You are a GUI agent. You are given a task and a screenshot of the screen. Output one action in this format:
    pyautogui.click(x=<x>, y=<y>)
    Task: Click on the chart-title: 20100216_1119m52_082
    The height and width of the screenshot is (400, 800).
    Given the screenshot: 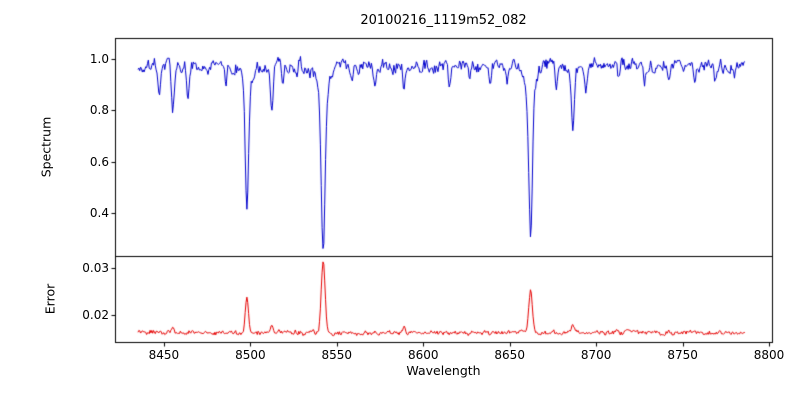 What is the action you would take?
    pyautogui.click(x=443, y=20)
    